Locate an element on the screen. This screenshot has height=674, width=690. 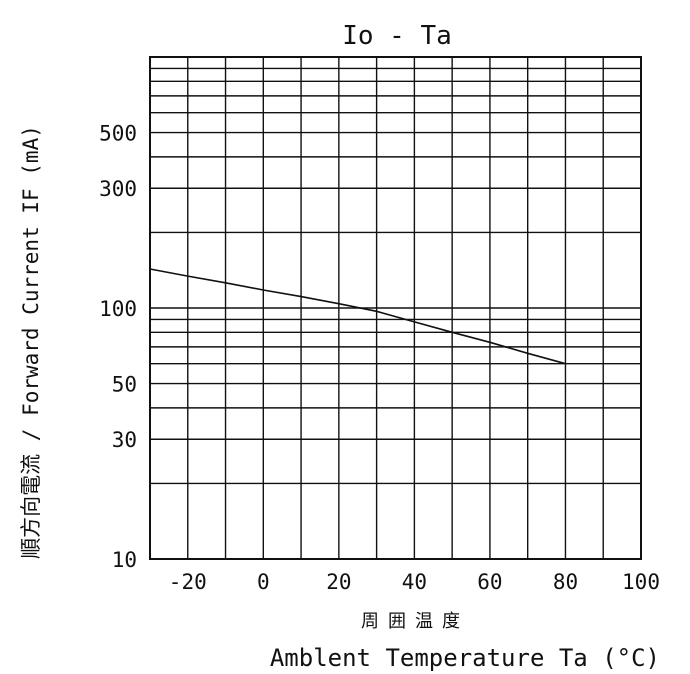
x-tick-label: 60 is located at coordinates (489, 582).